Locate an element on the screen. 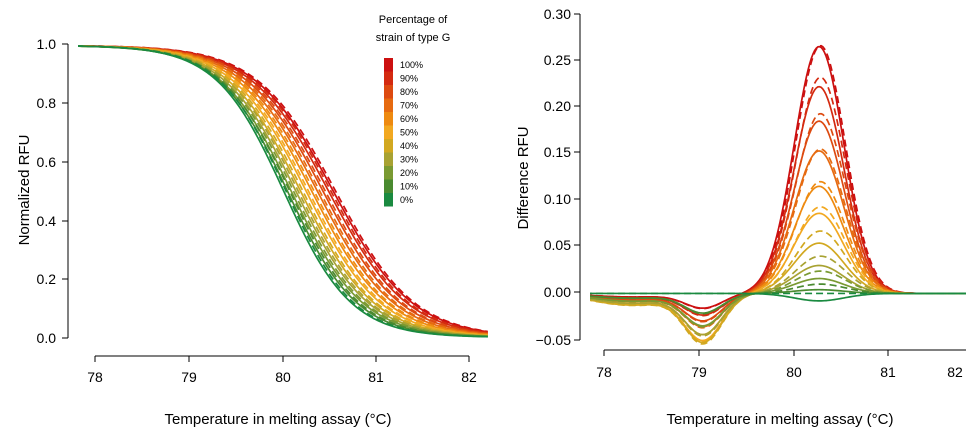 This screenshot has width=966, height=435. left-x-tick-label: 82 is located at coordinates (469, 377).